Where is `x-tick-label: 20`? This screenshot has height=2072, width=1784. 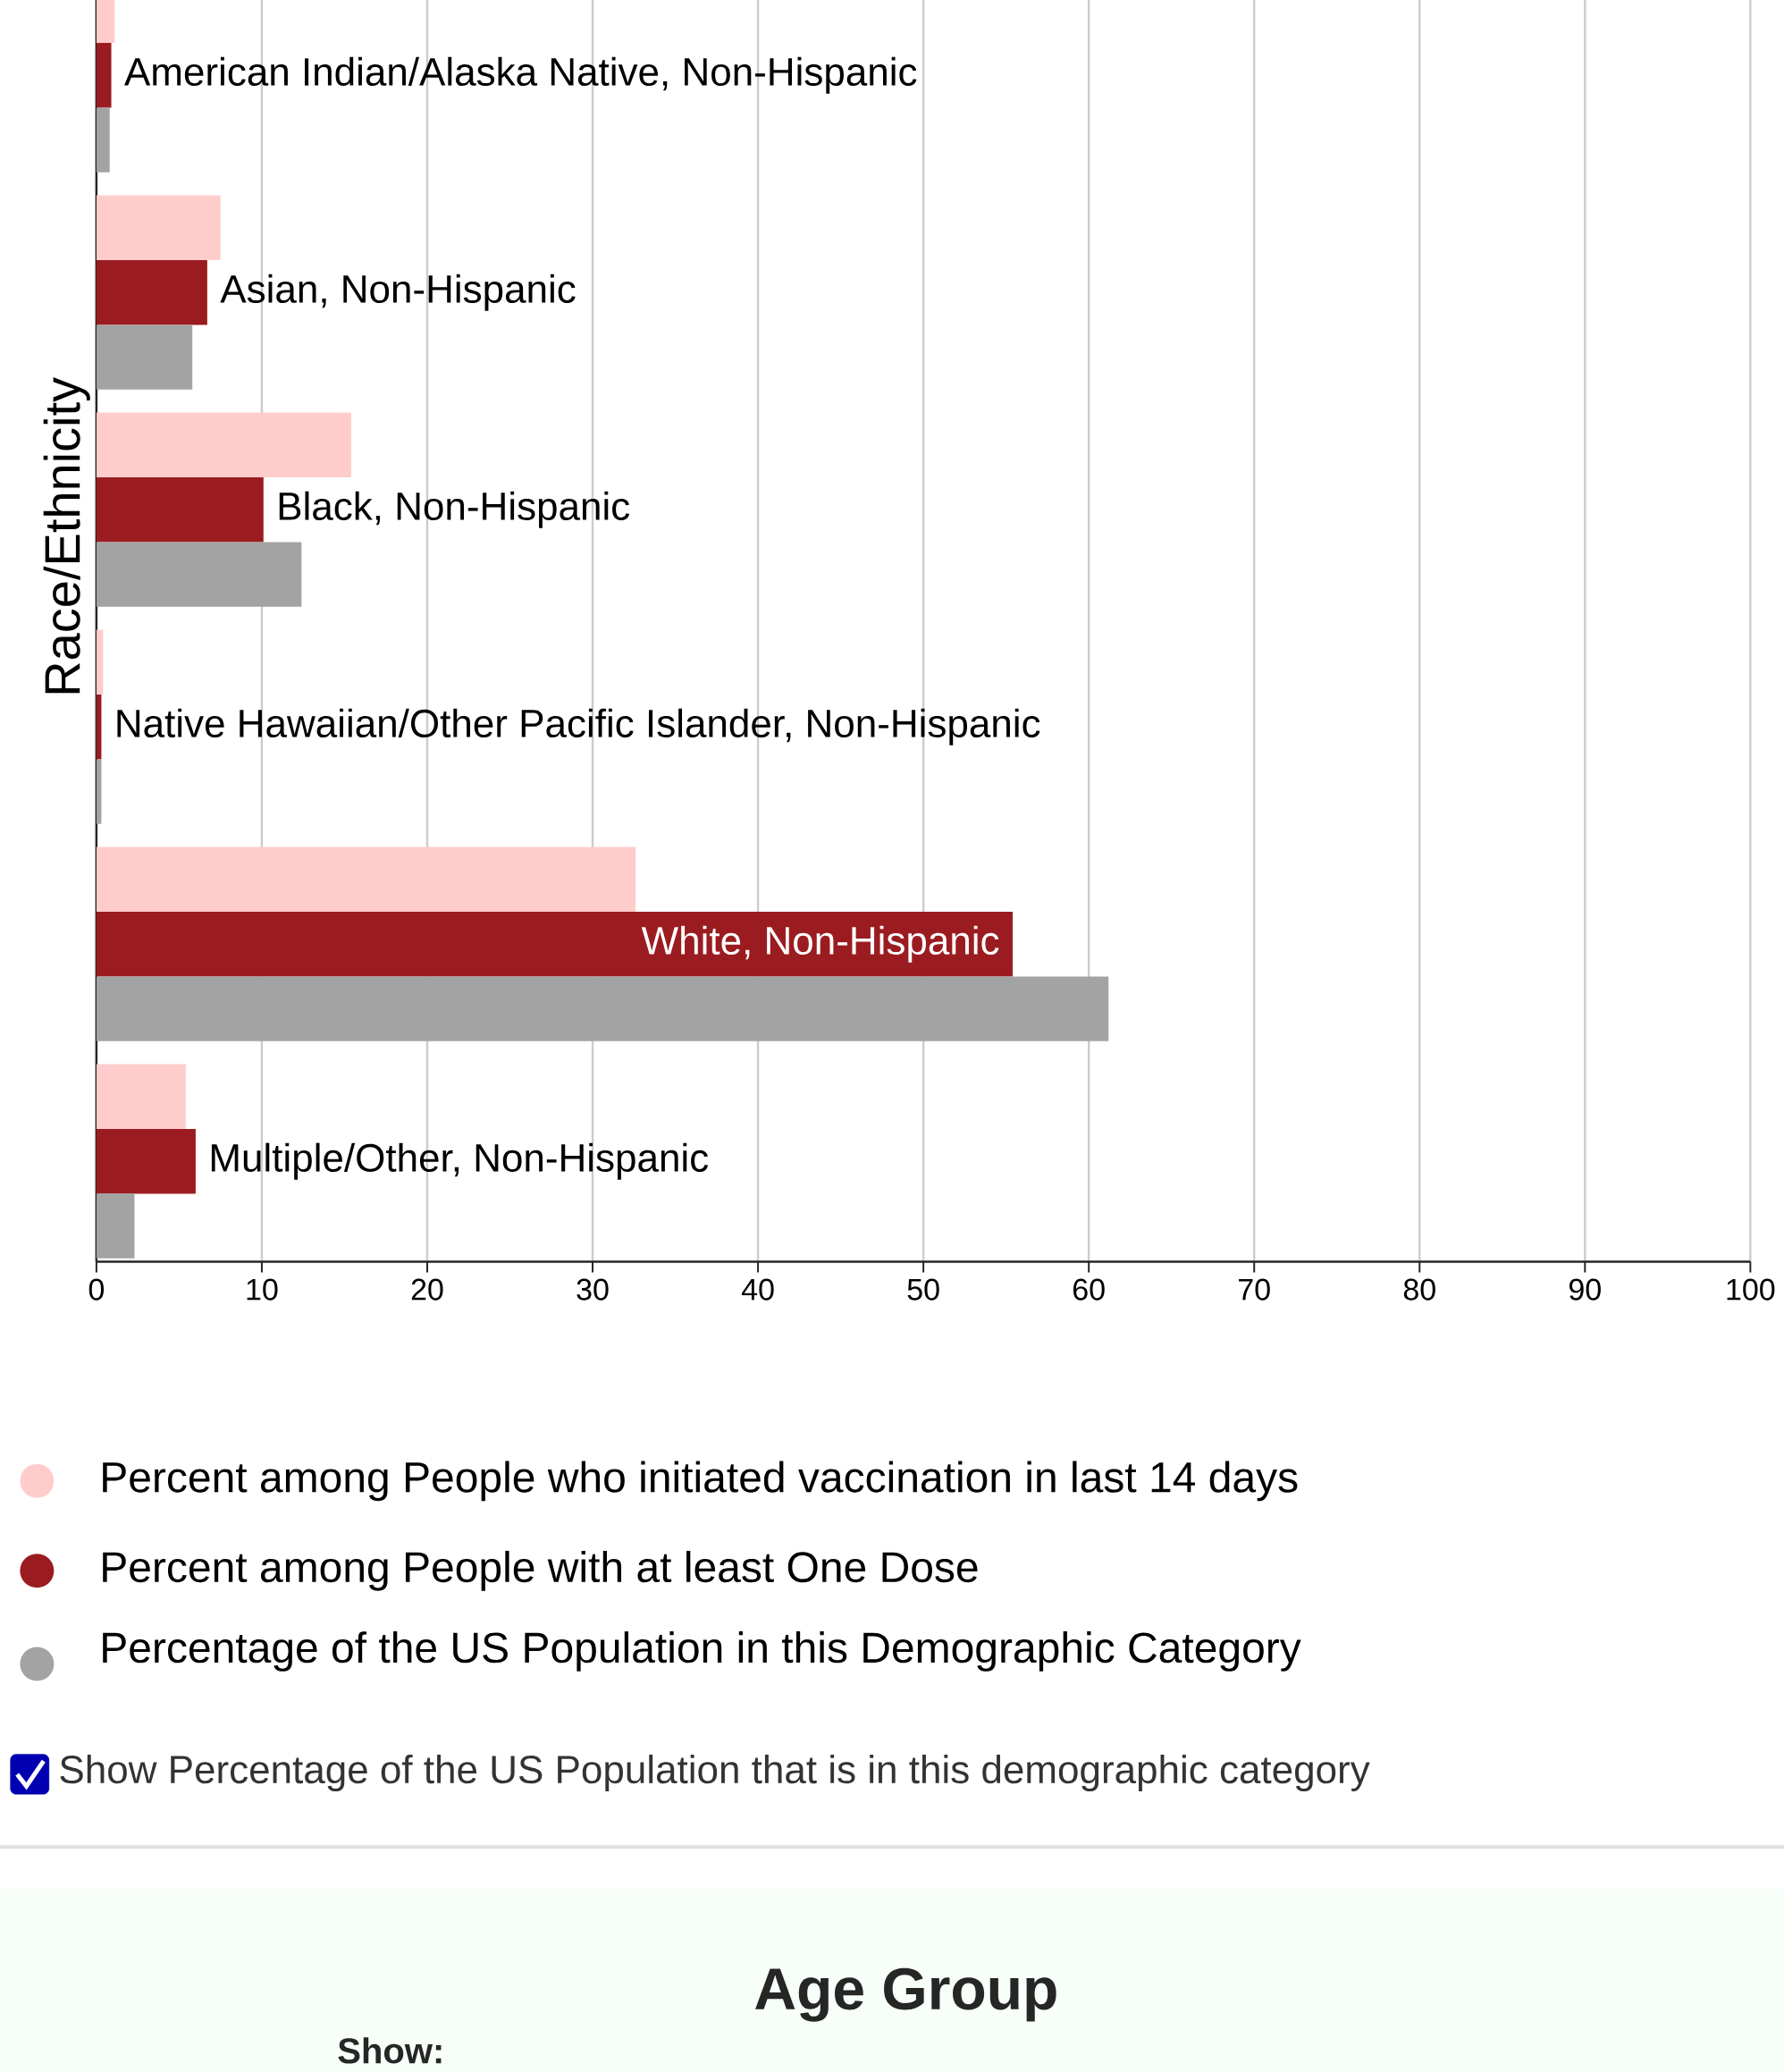
x-tick-label: 20 is located at coordinates (427, 1289).